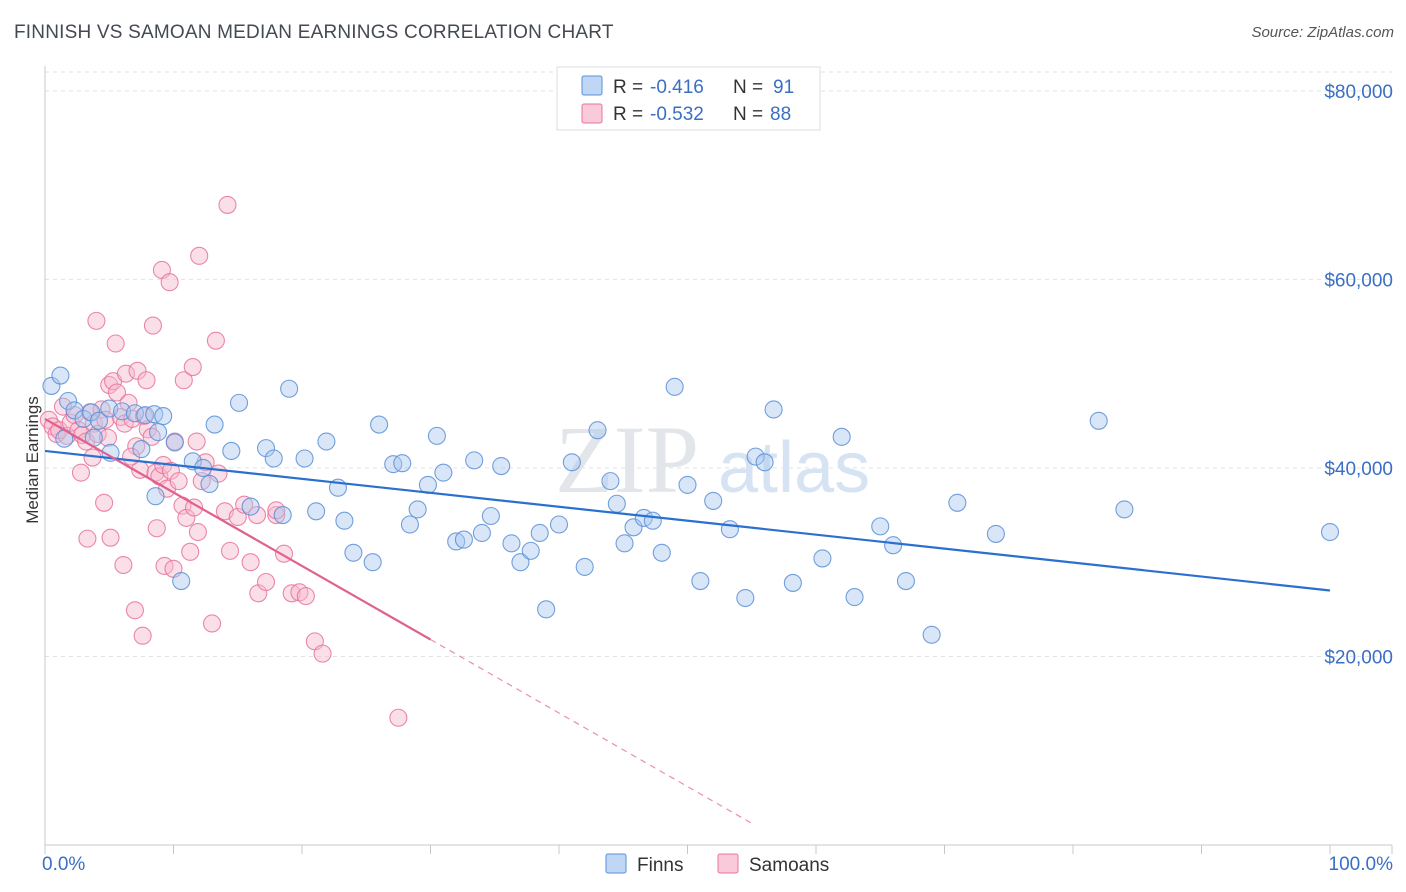 The height and width of the screenshot is (892, 1406). I want to click on legend-samoans-swatch, so click(592, 113).